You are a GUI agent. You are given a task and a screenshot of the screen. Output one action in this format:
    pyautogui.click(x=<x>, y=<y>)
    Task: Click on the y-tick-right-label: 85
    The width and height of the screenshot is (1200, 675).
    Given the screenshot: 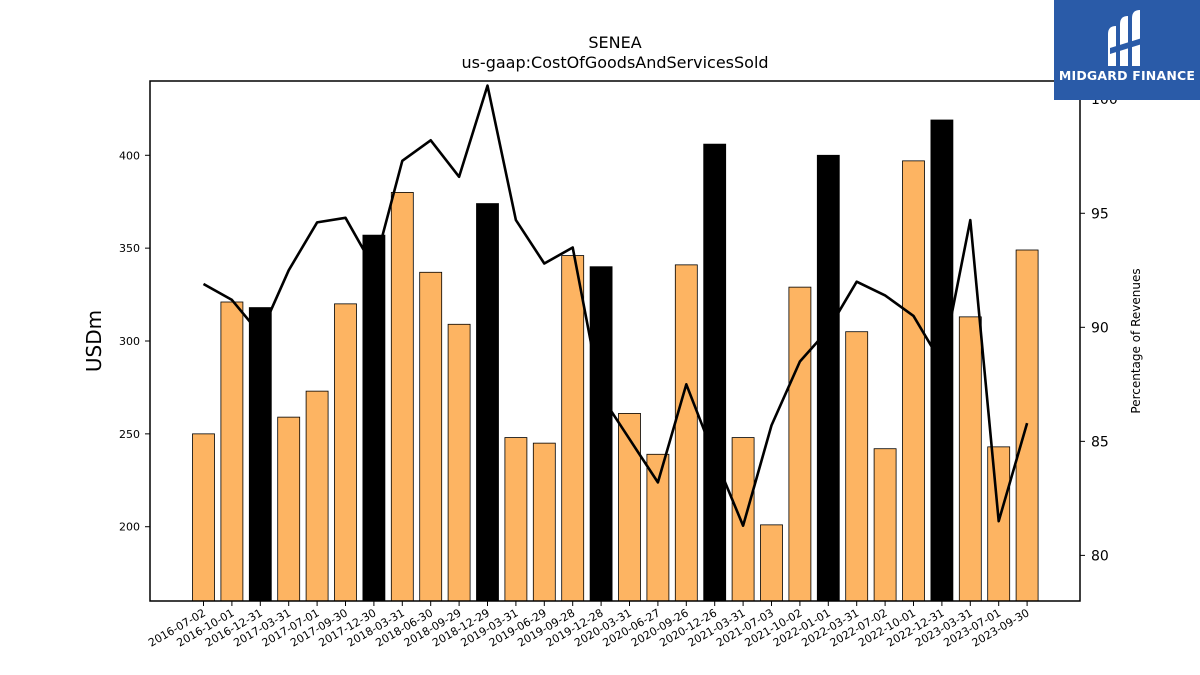 What is the action you would take?
    pyautogui.click(x=1100, y=442)
    